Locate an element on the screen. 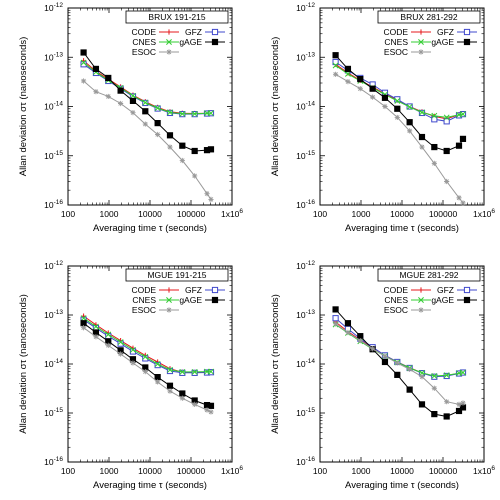 The width and height of the screenshot is (500, 500). legend-label: gAGE is located at coordinates (190, 300).